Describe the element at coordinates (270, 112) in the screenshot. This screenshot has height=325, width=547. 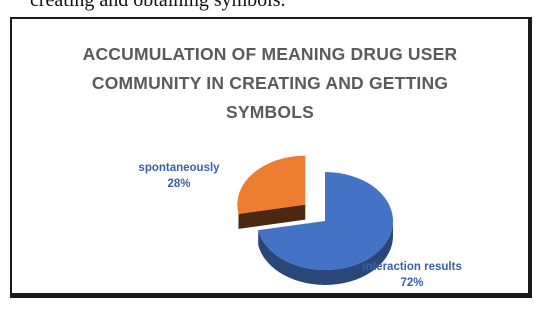
I see `chart-title-line-3: SYMBOLS` at that location.